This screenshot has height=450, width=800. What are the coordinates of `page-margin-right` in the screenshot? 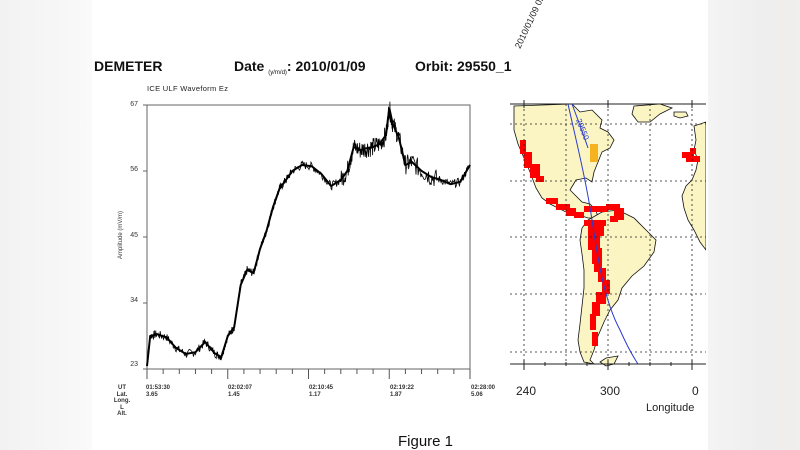 It's located at (754, 225).